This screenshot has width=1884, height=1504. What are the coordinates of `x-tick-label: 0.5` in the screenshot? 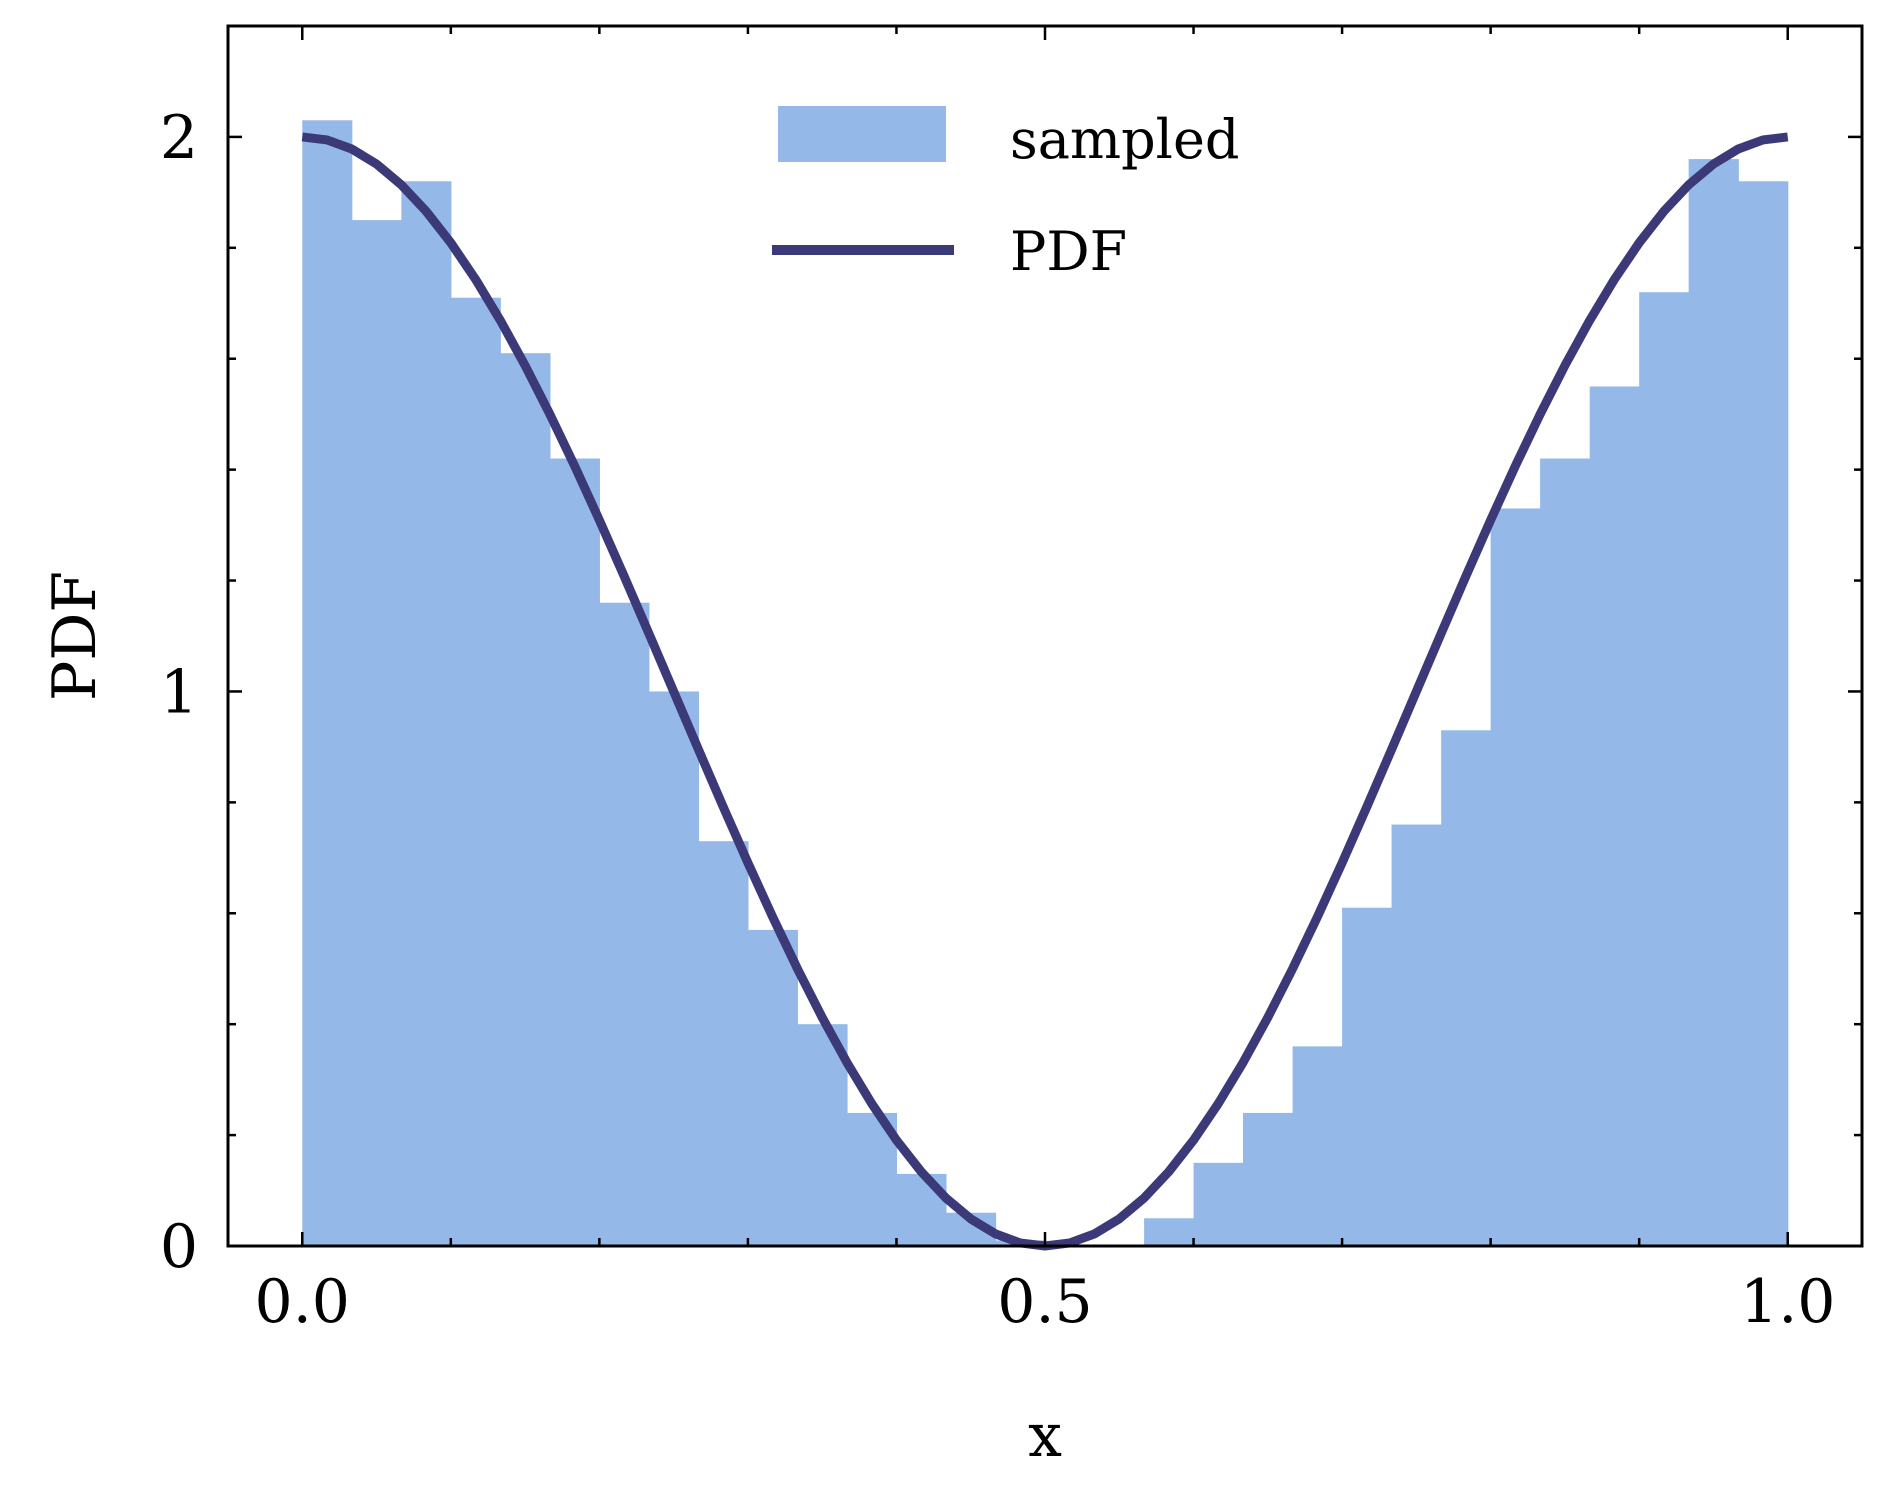 It's located at (1044, 1302).